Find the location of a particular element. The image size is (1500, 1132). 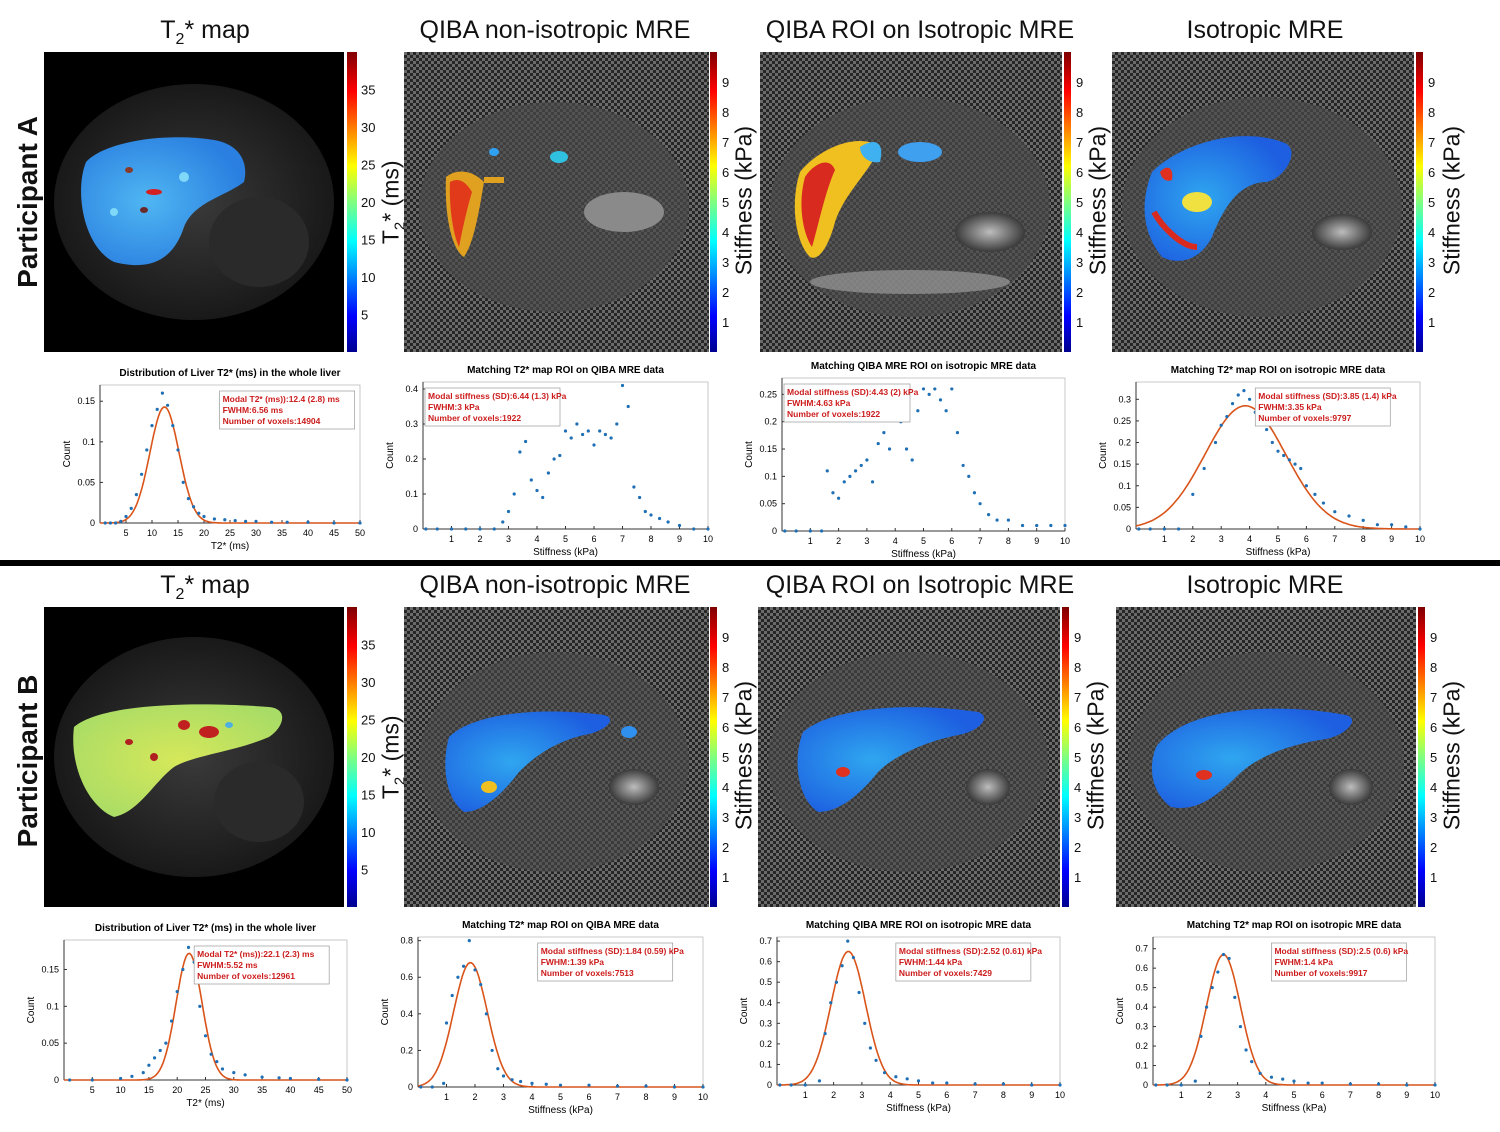

y-tick-label: 0.6 is located at coordinates (765, 962).